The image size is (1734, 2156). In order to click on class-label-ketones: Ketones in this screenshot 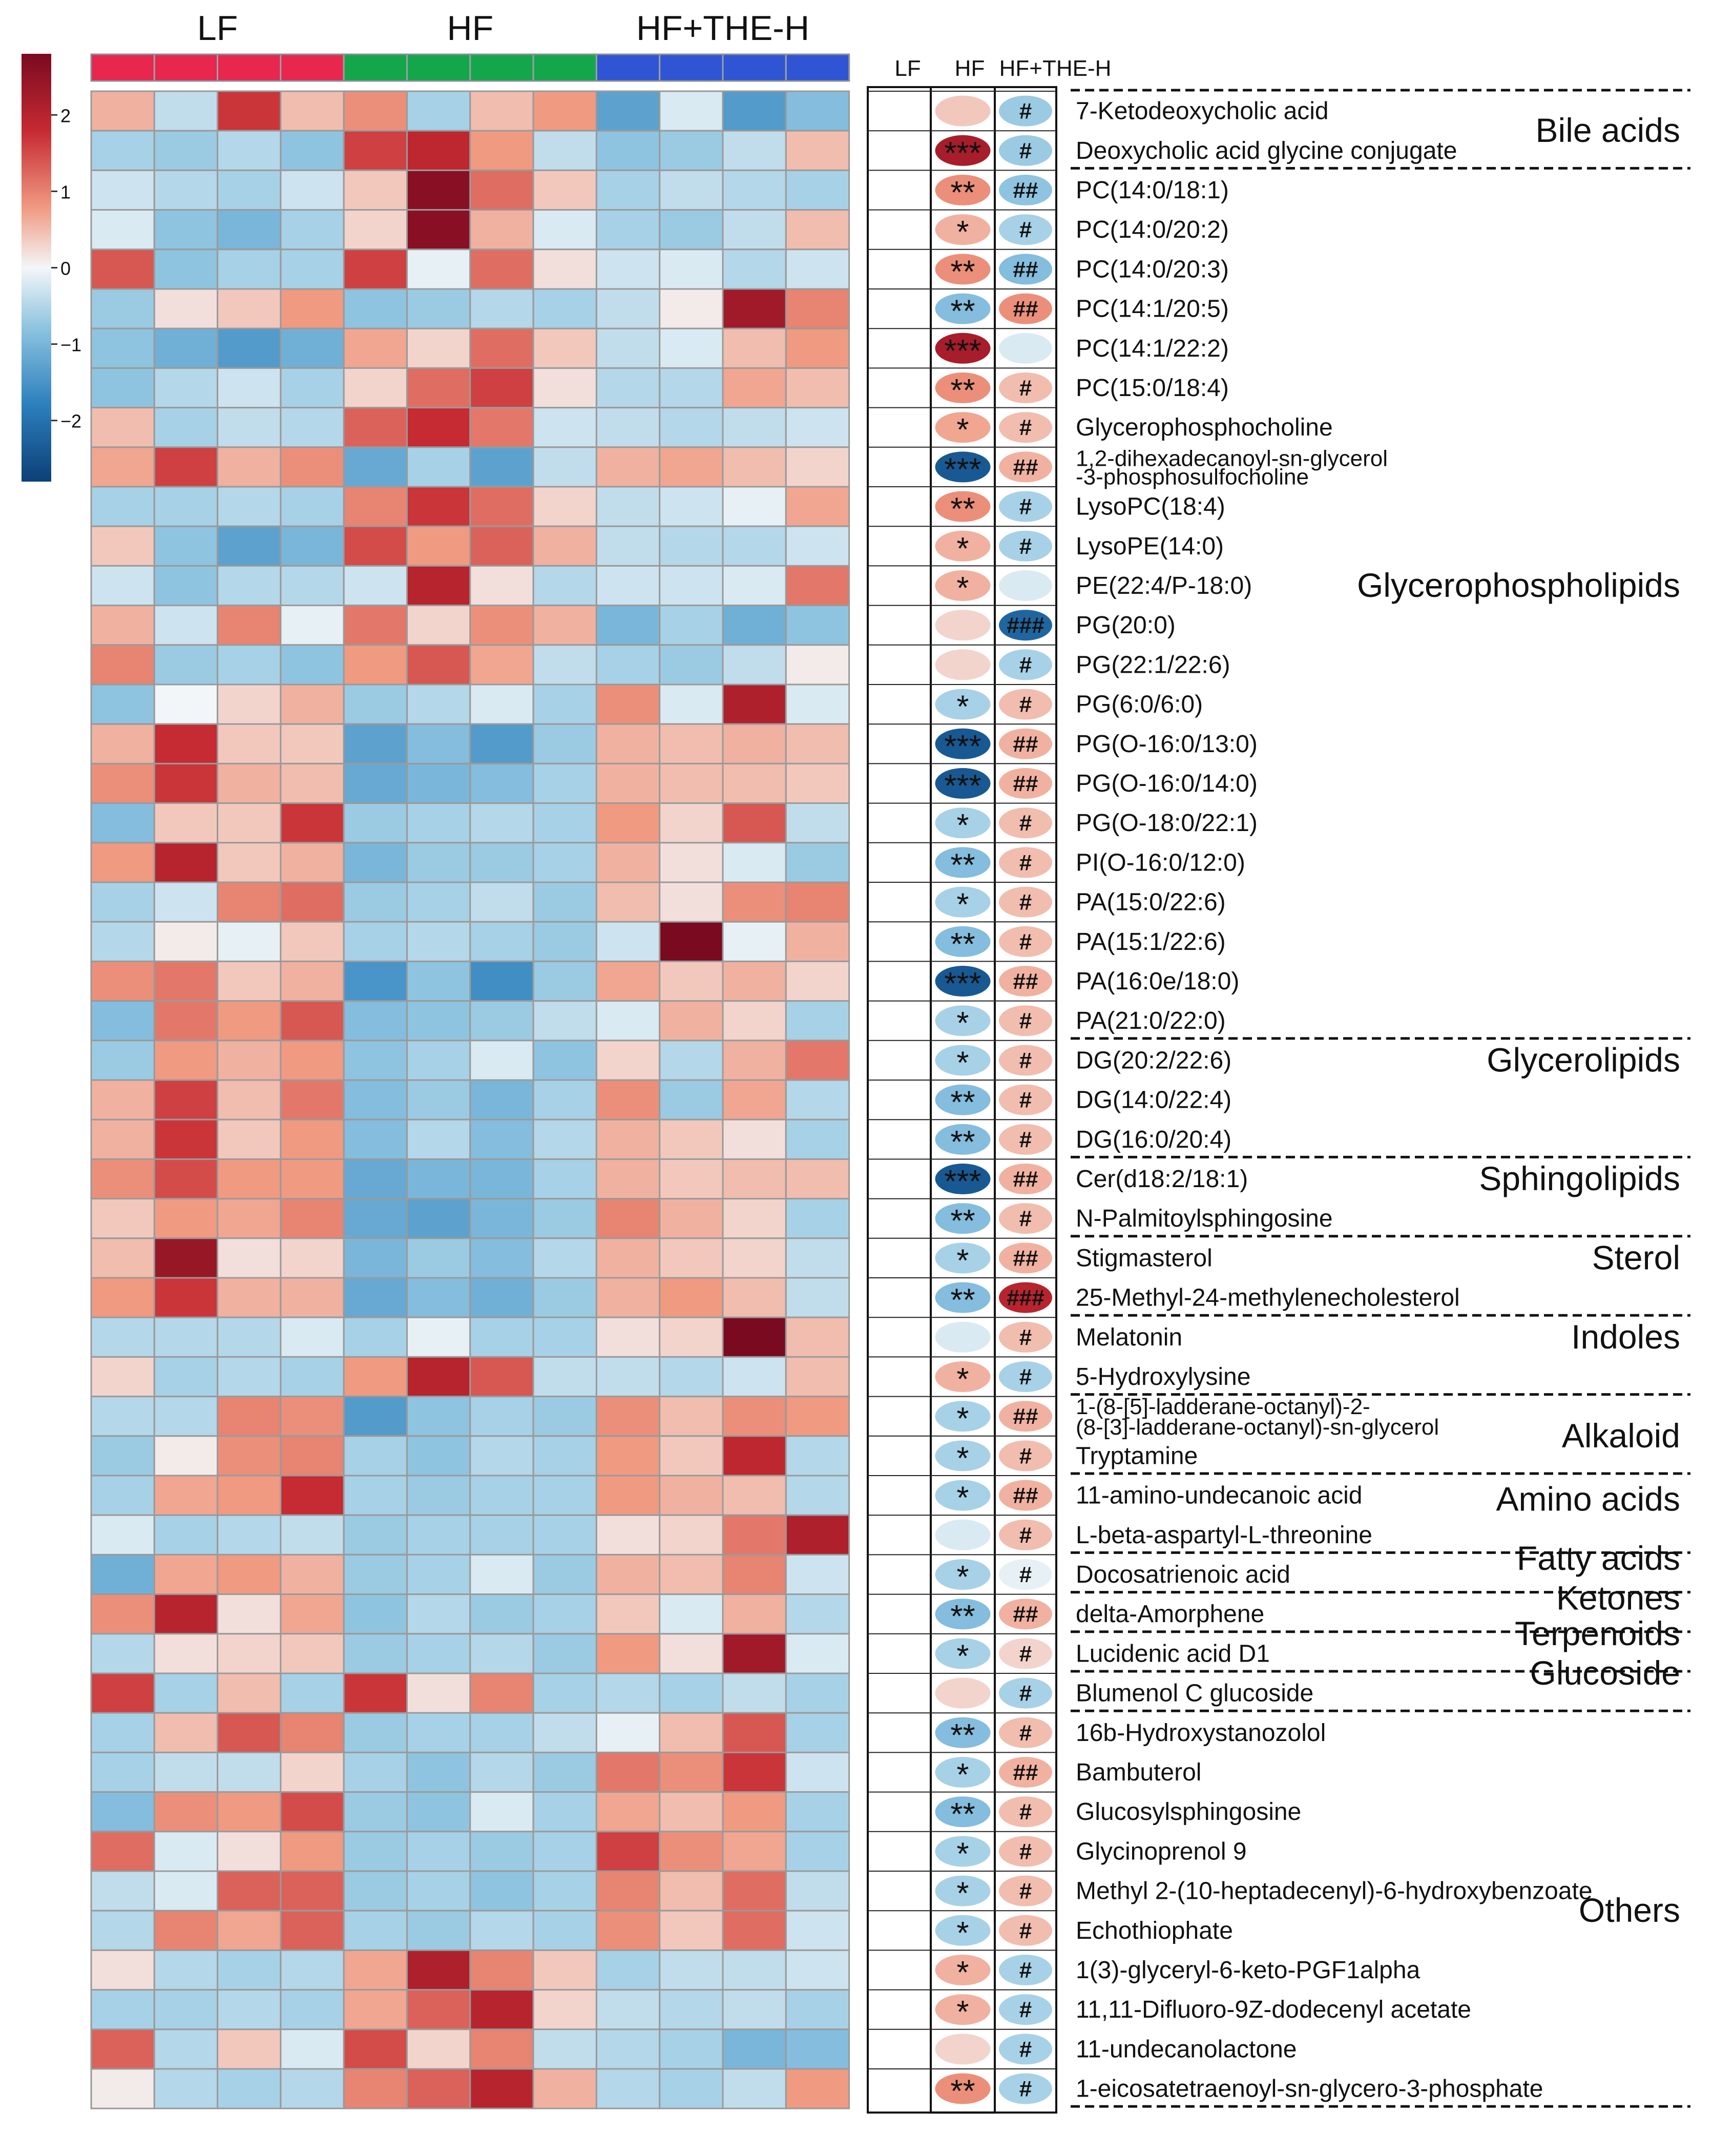, I will do `click(1618, 1598)`.